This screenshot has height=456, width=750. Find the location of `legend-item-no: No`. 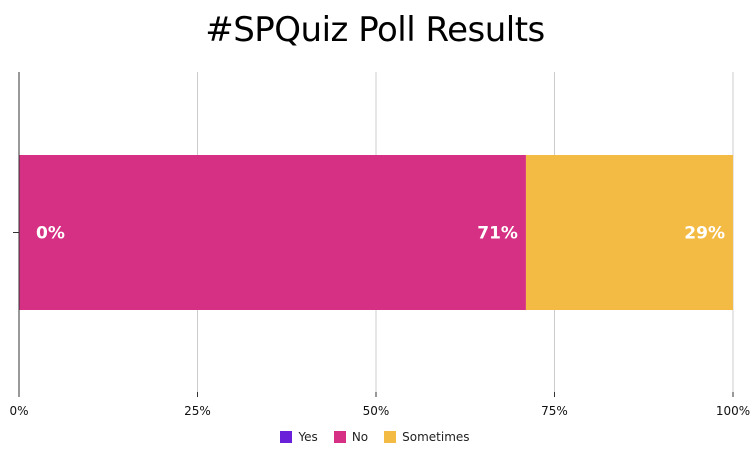

legend-item-no: No is located at coordinates (351, 437).